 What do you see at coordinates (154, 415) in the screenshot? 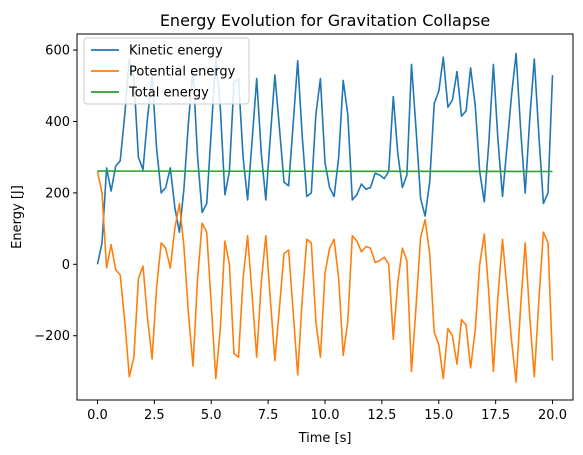
I see `x-tick-label: 2.5` at bounding box center [154, 415].